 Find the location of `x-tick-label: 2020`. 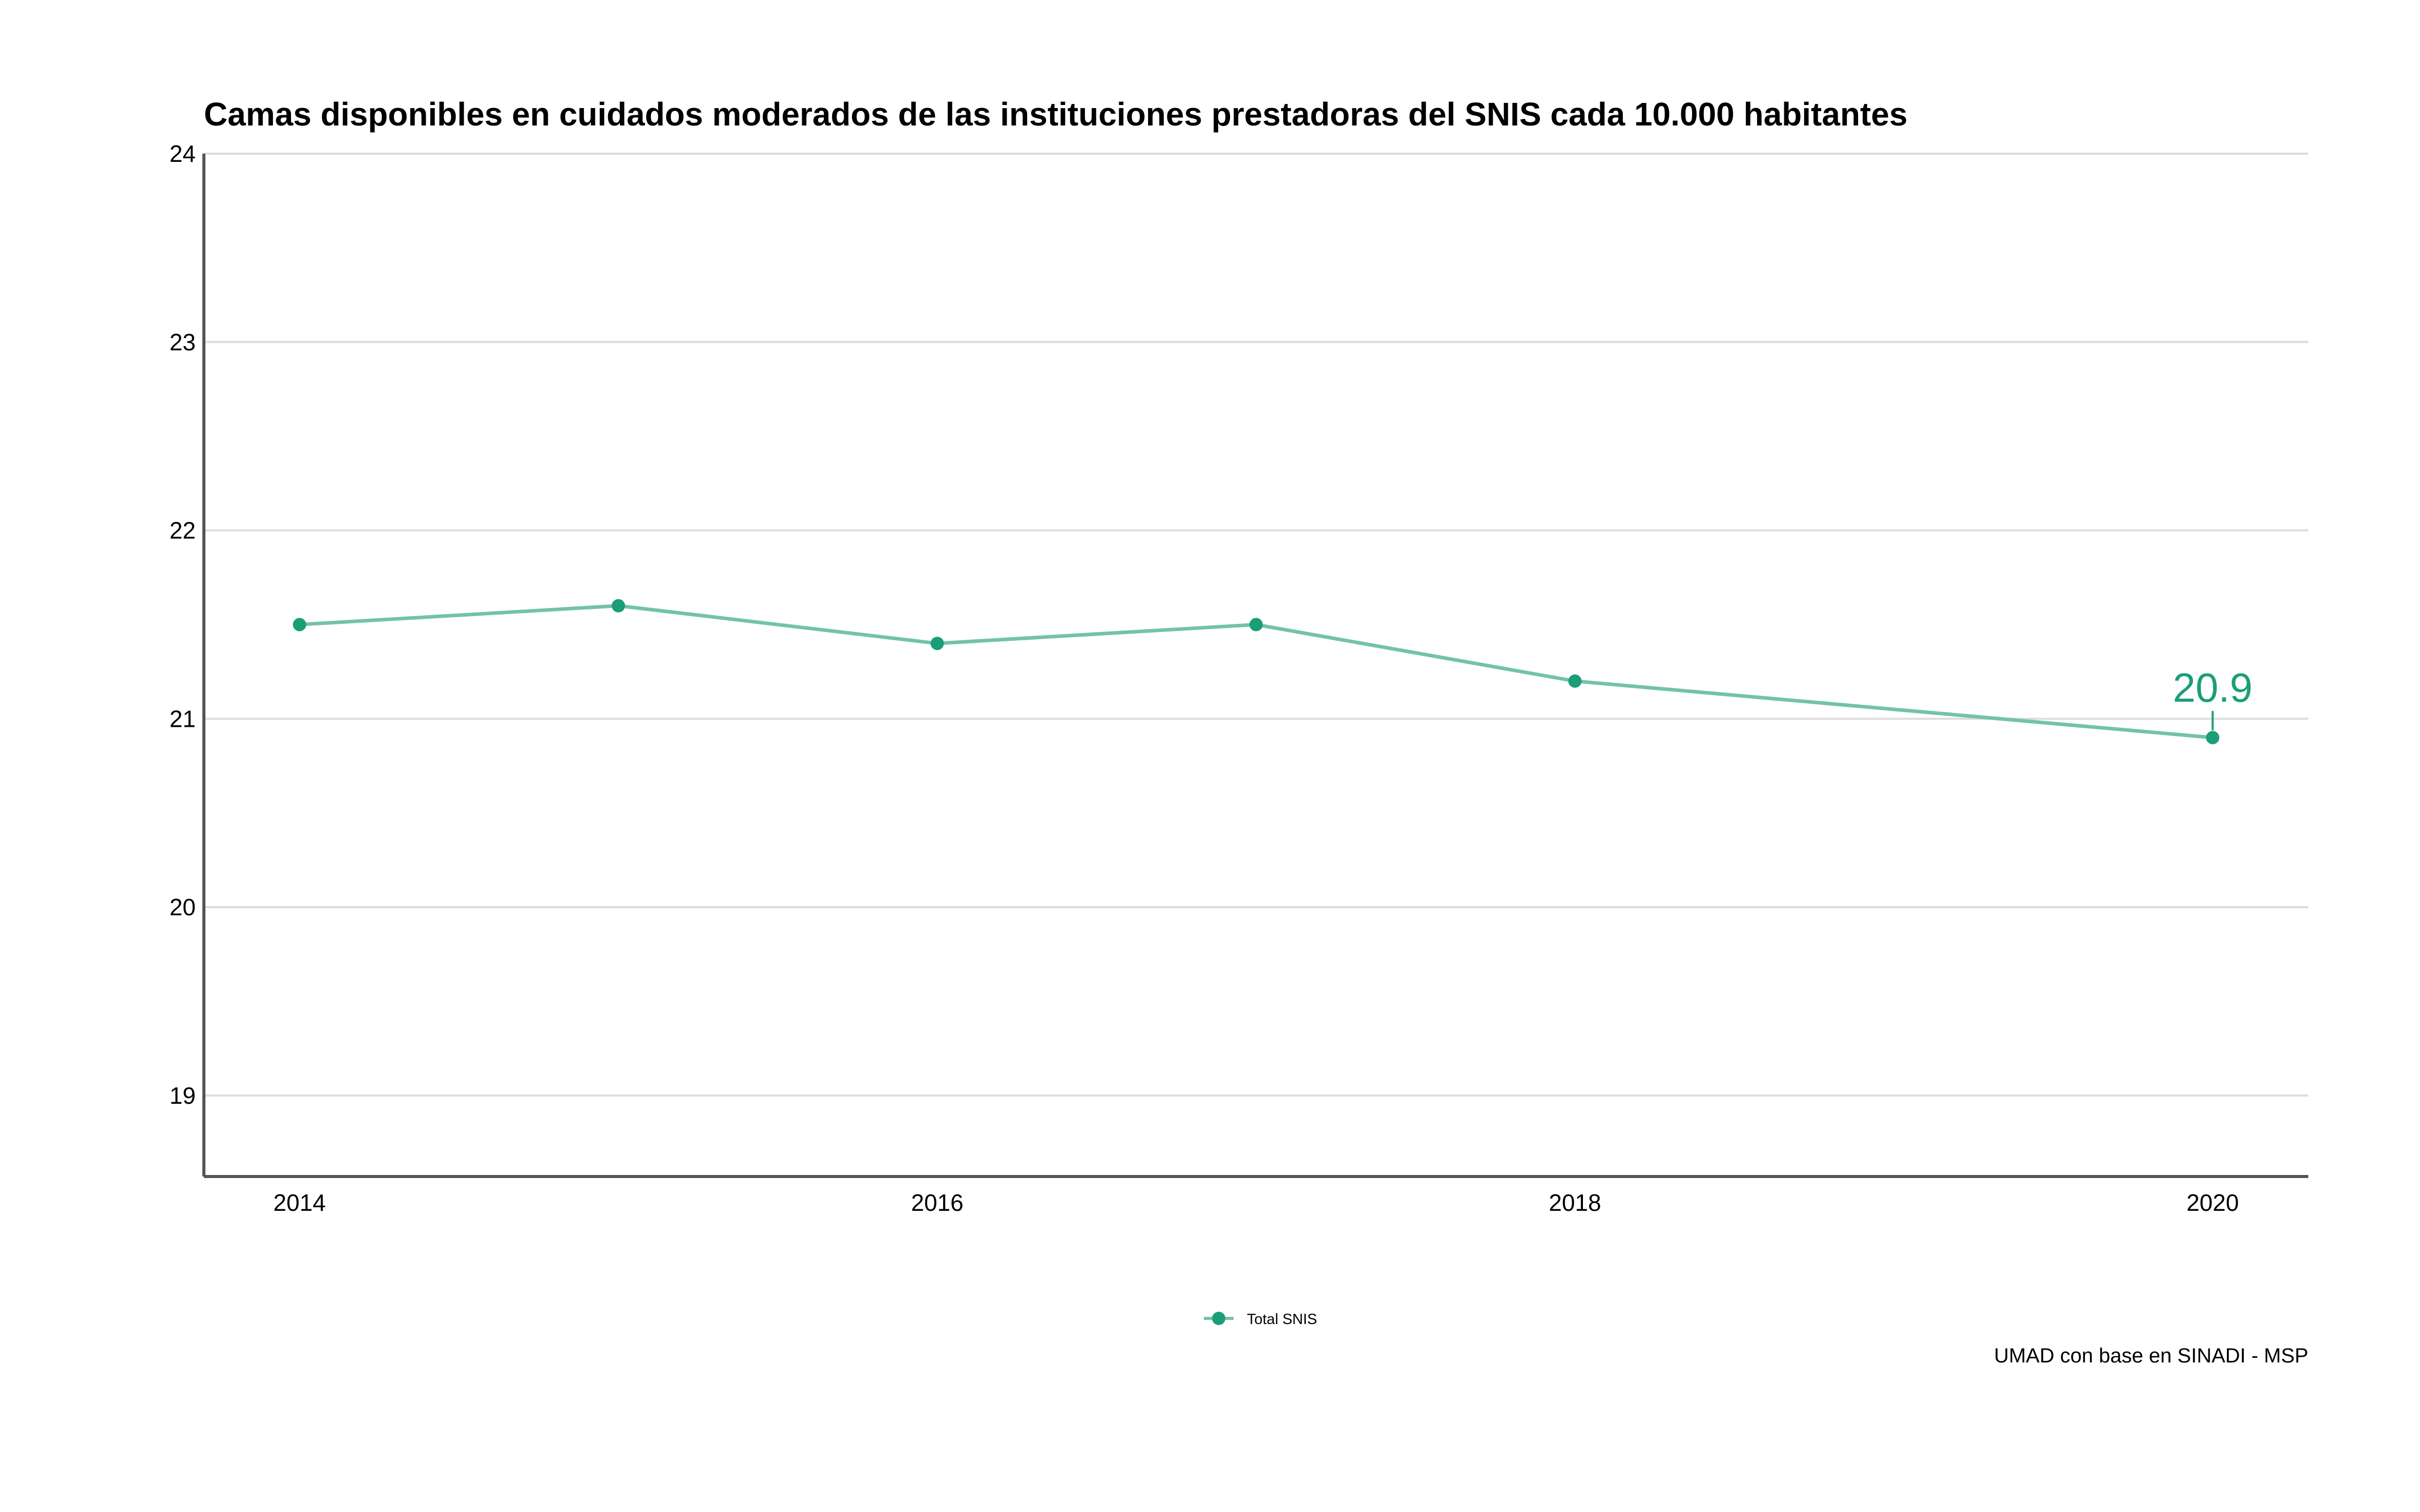

x-tick-label: 2020 is located at coordinates (2212, 1202).